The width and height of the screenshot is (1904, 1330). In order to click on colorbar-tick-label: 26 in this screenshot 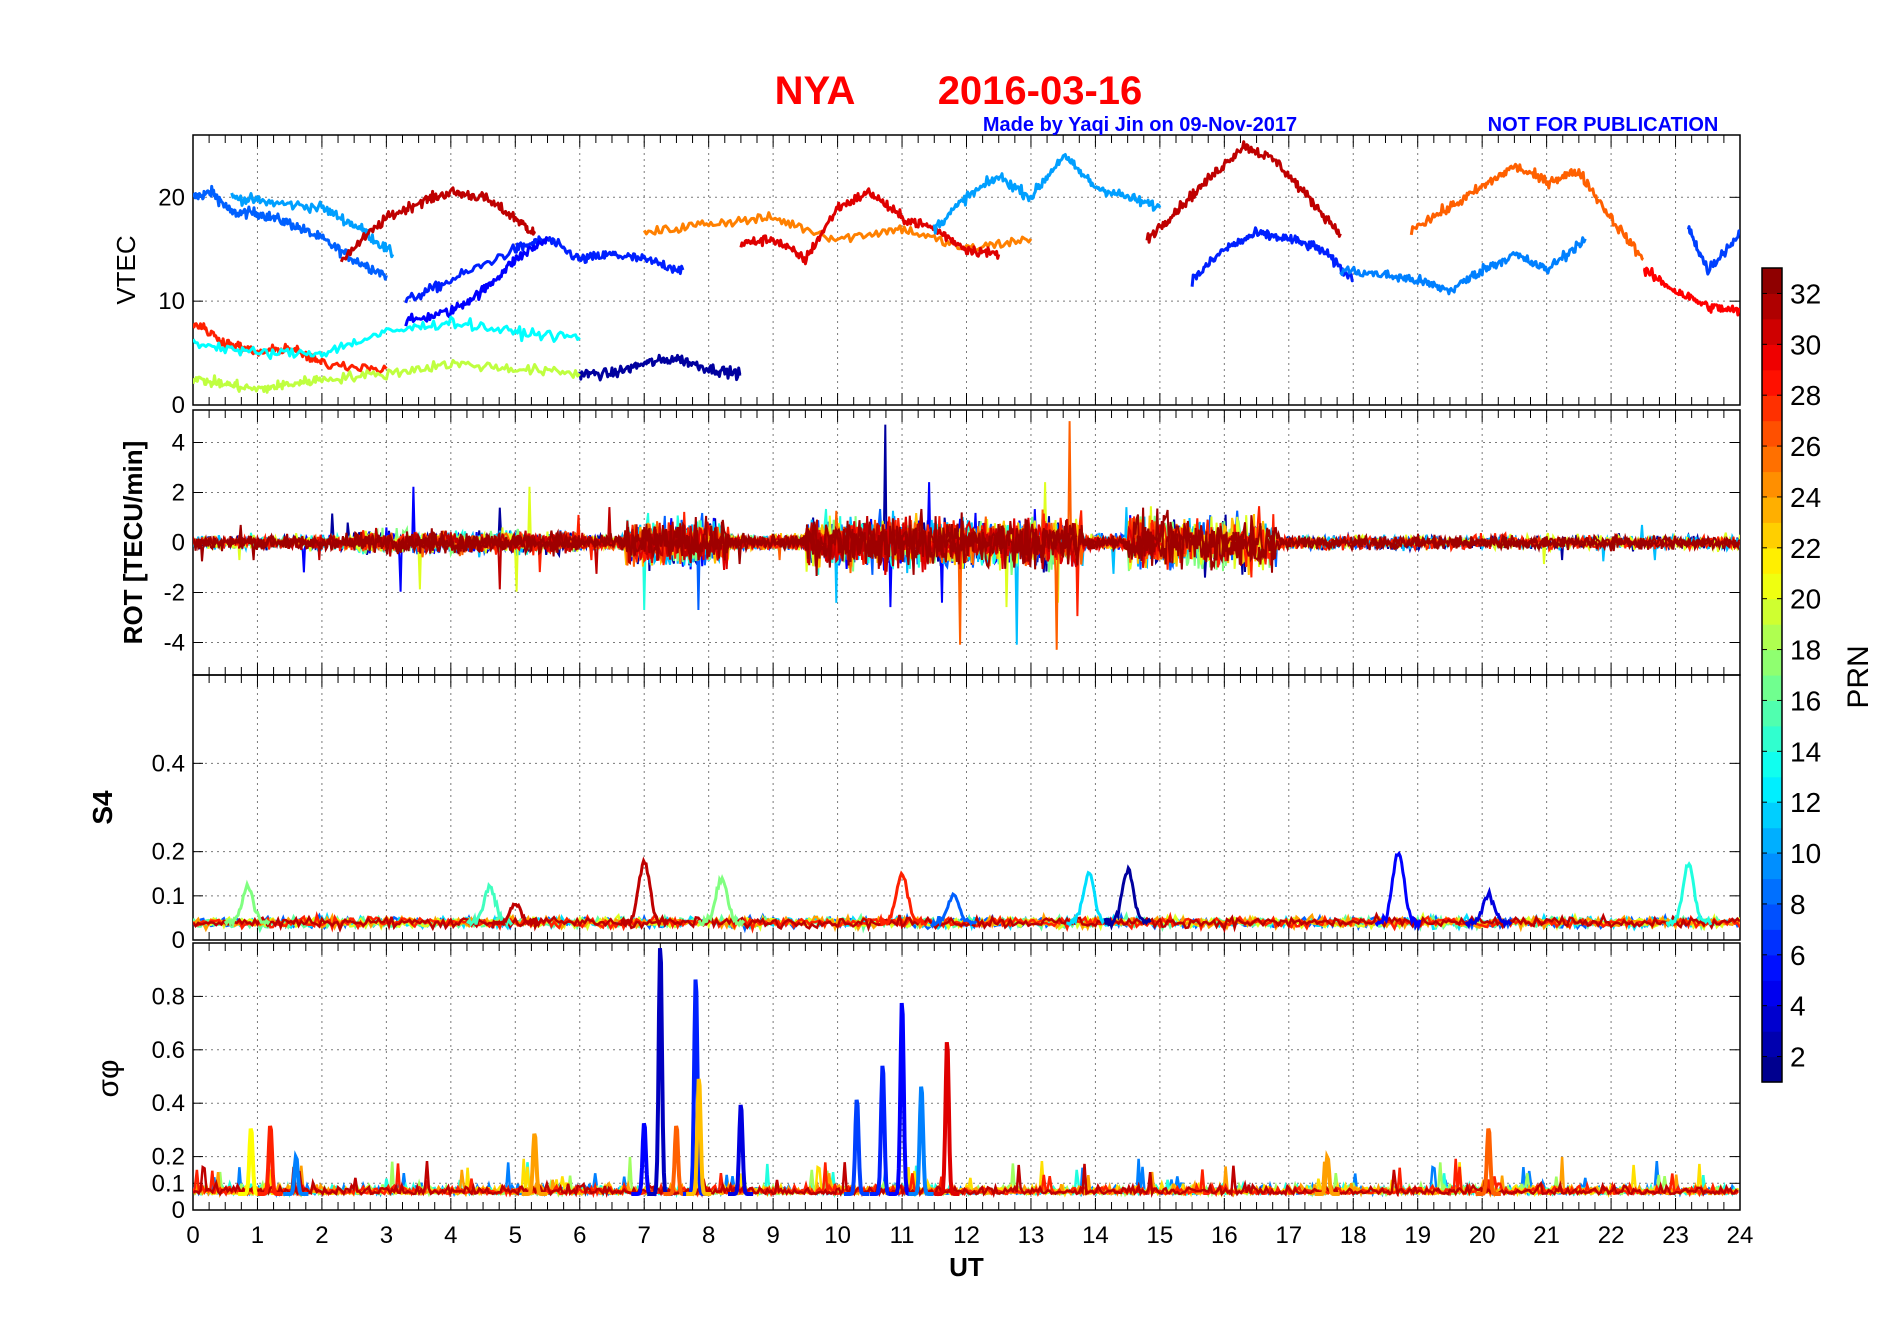, I will do `click(1805, 446)`.